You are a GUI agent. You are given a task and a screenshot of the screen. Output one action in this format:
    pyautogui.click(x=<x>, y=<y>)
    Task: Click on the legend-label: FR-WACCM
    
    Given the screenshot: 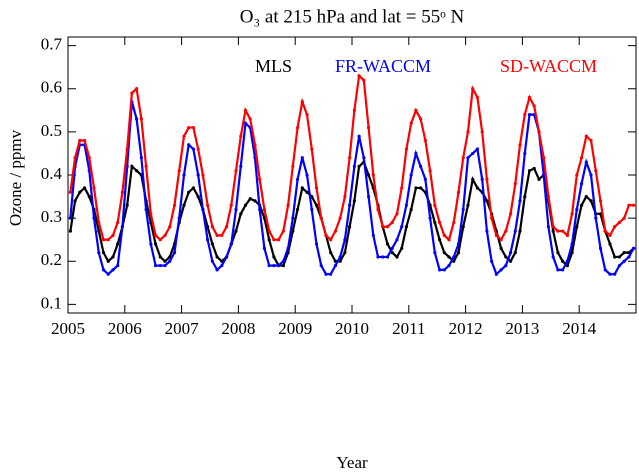 What is the action you would take?
    pyautogui.click(x=383, y=66)
    